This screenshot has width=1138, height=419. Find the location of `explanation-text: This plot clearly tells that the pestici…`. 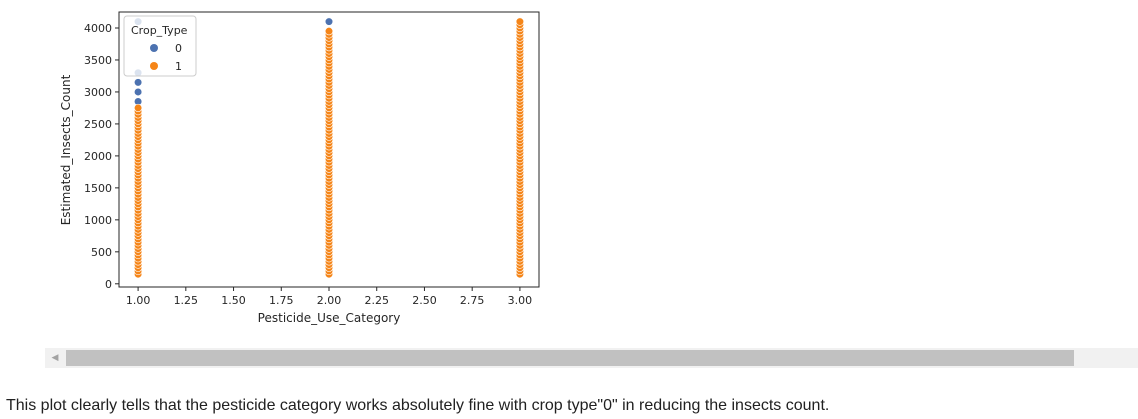

explanation-text: This plot clearly tells that the pestici… is located at coordinates (418, 405).